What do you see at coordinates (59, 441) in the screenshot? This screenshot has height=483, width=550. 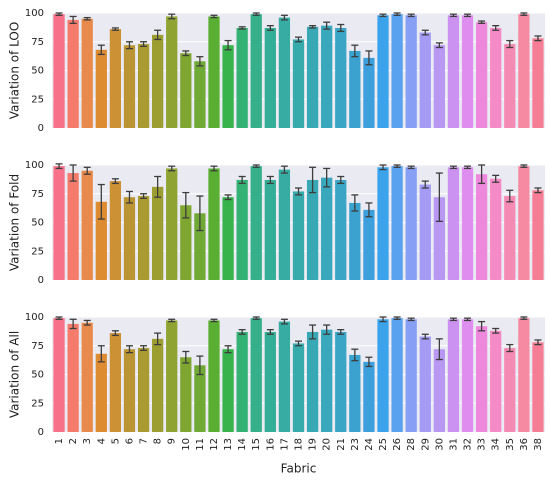 I see `x-tick-label: 1` at bounding box center [59, 441].